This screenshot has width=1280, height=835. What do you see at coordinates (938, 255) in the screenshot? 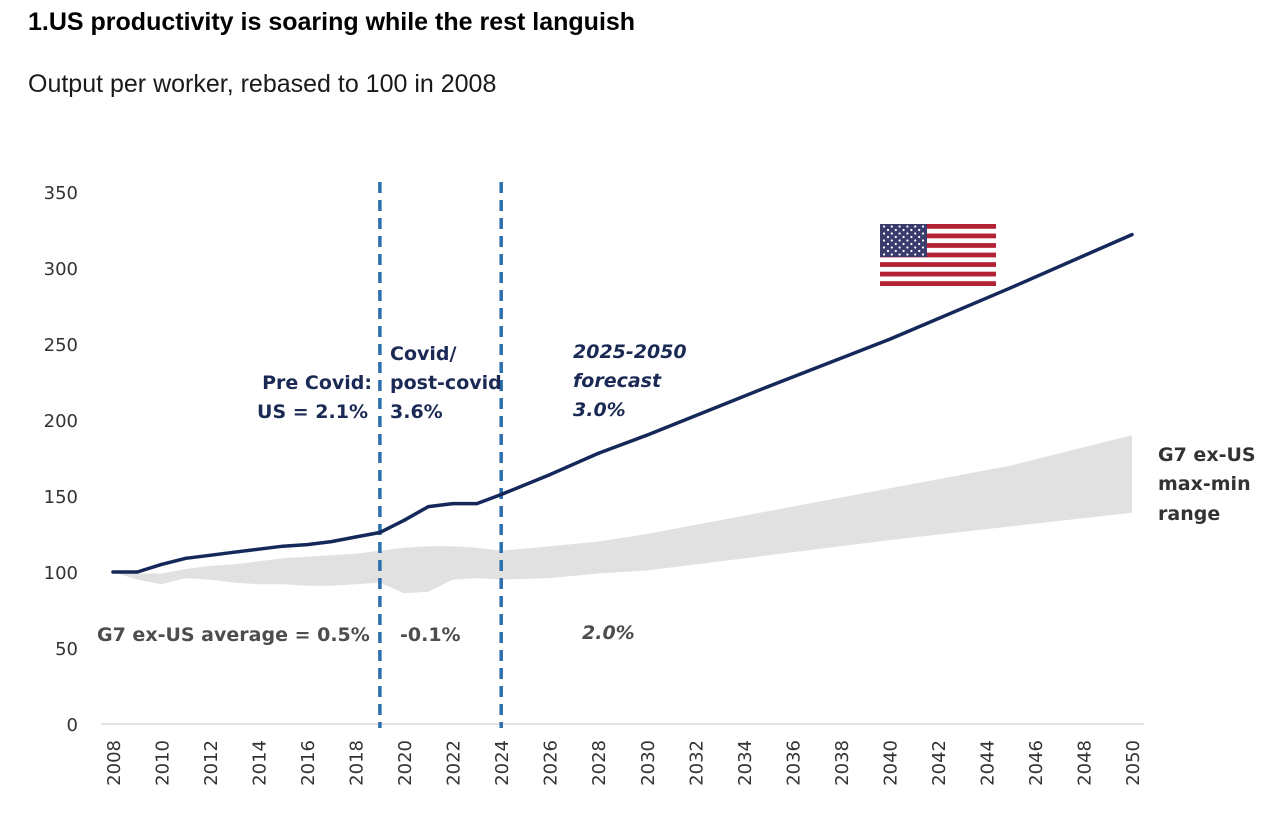
I see `us-flag-icon` at bounding box center [938, 255].